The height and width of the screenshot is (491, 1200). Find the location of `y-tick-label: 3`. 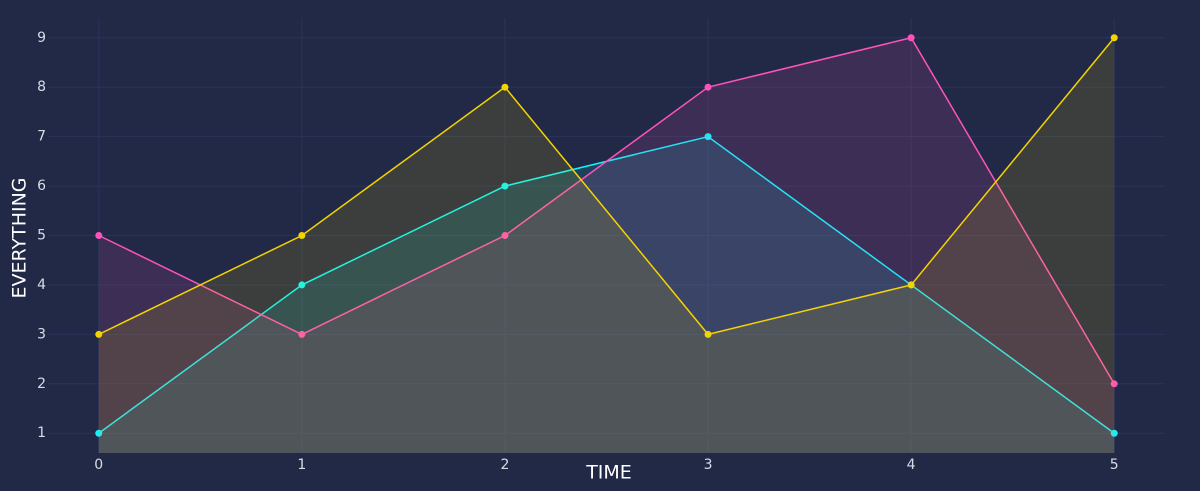

y-tick-label: 3 is located at coordinates (41, 334).